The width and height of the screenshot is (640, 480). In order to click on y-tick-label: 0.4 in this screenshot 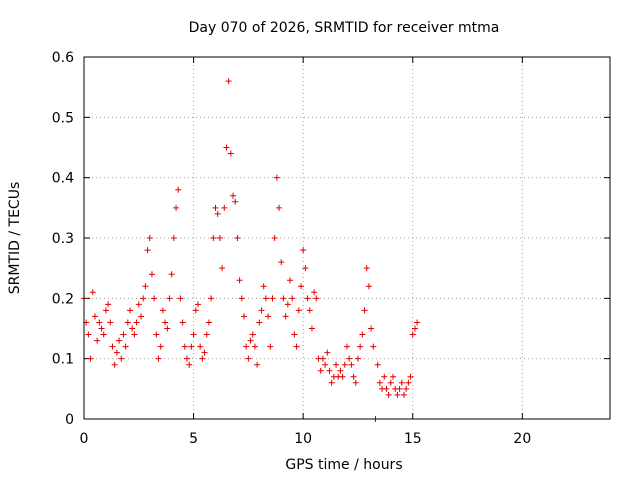, I will do `click(63, 179)`.